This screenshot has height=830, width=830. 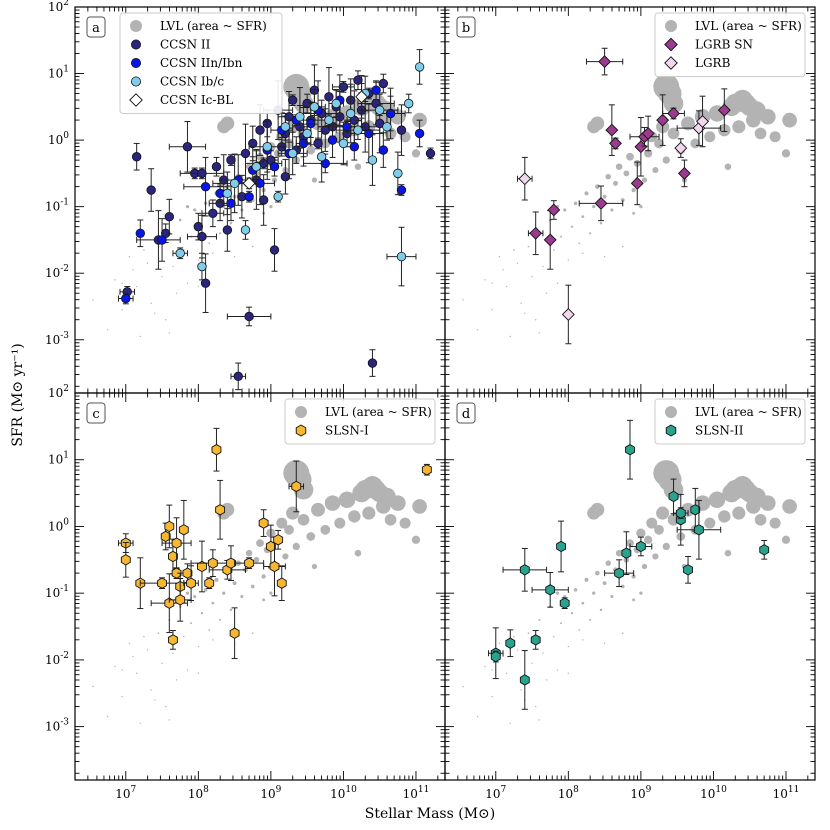 What do you see at coordinates (724, 45) in the screenshot?
I see `legend-label: LGRB SN` at bounding box center [724, 45].